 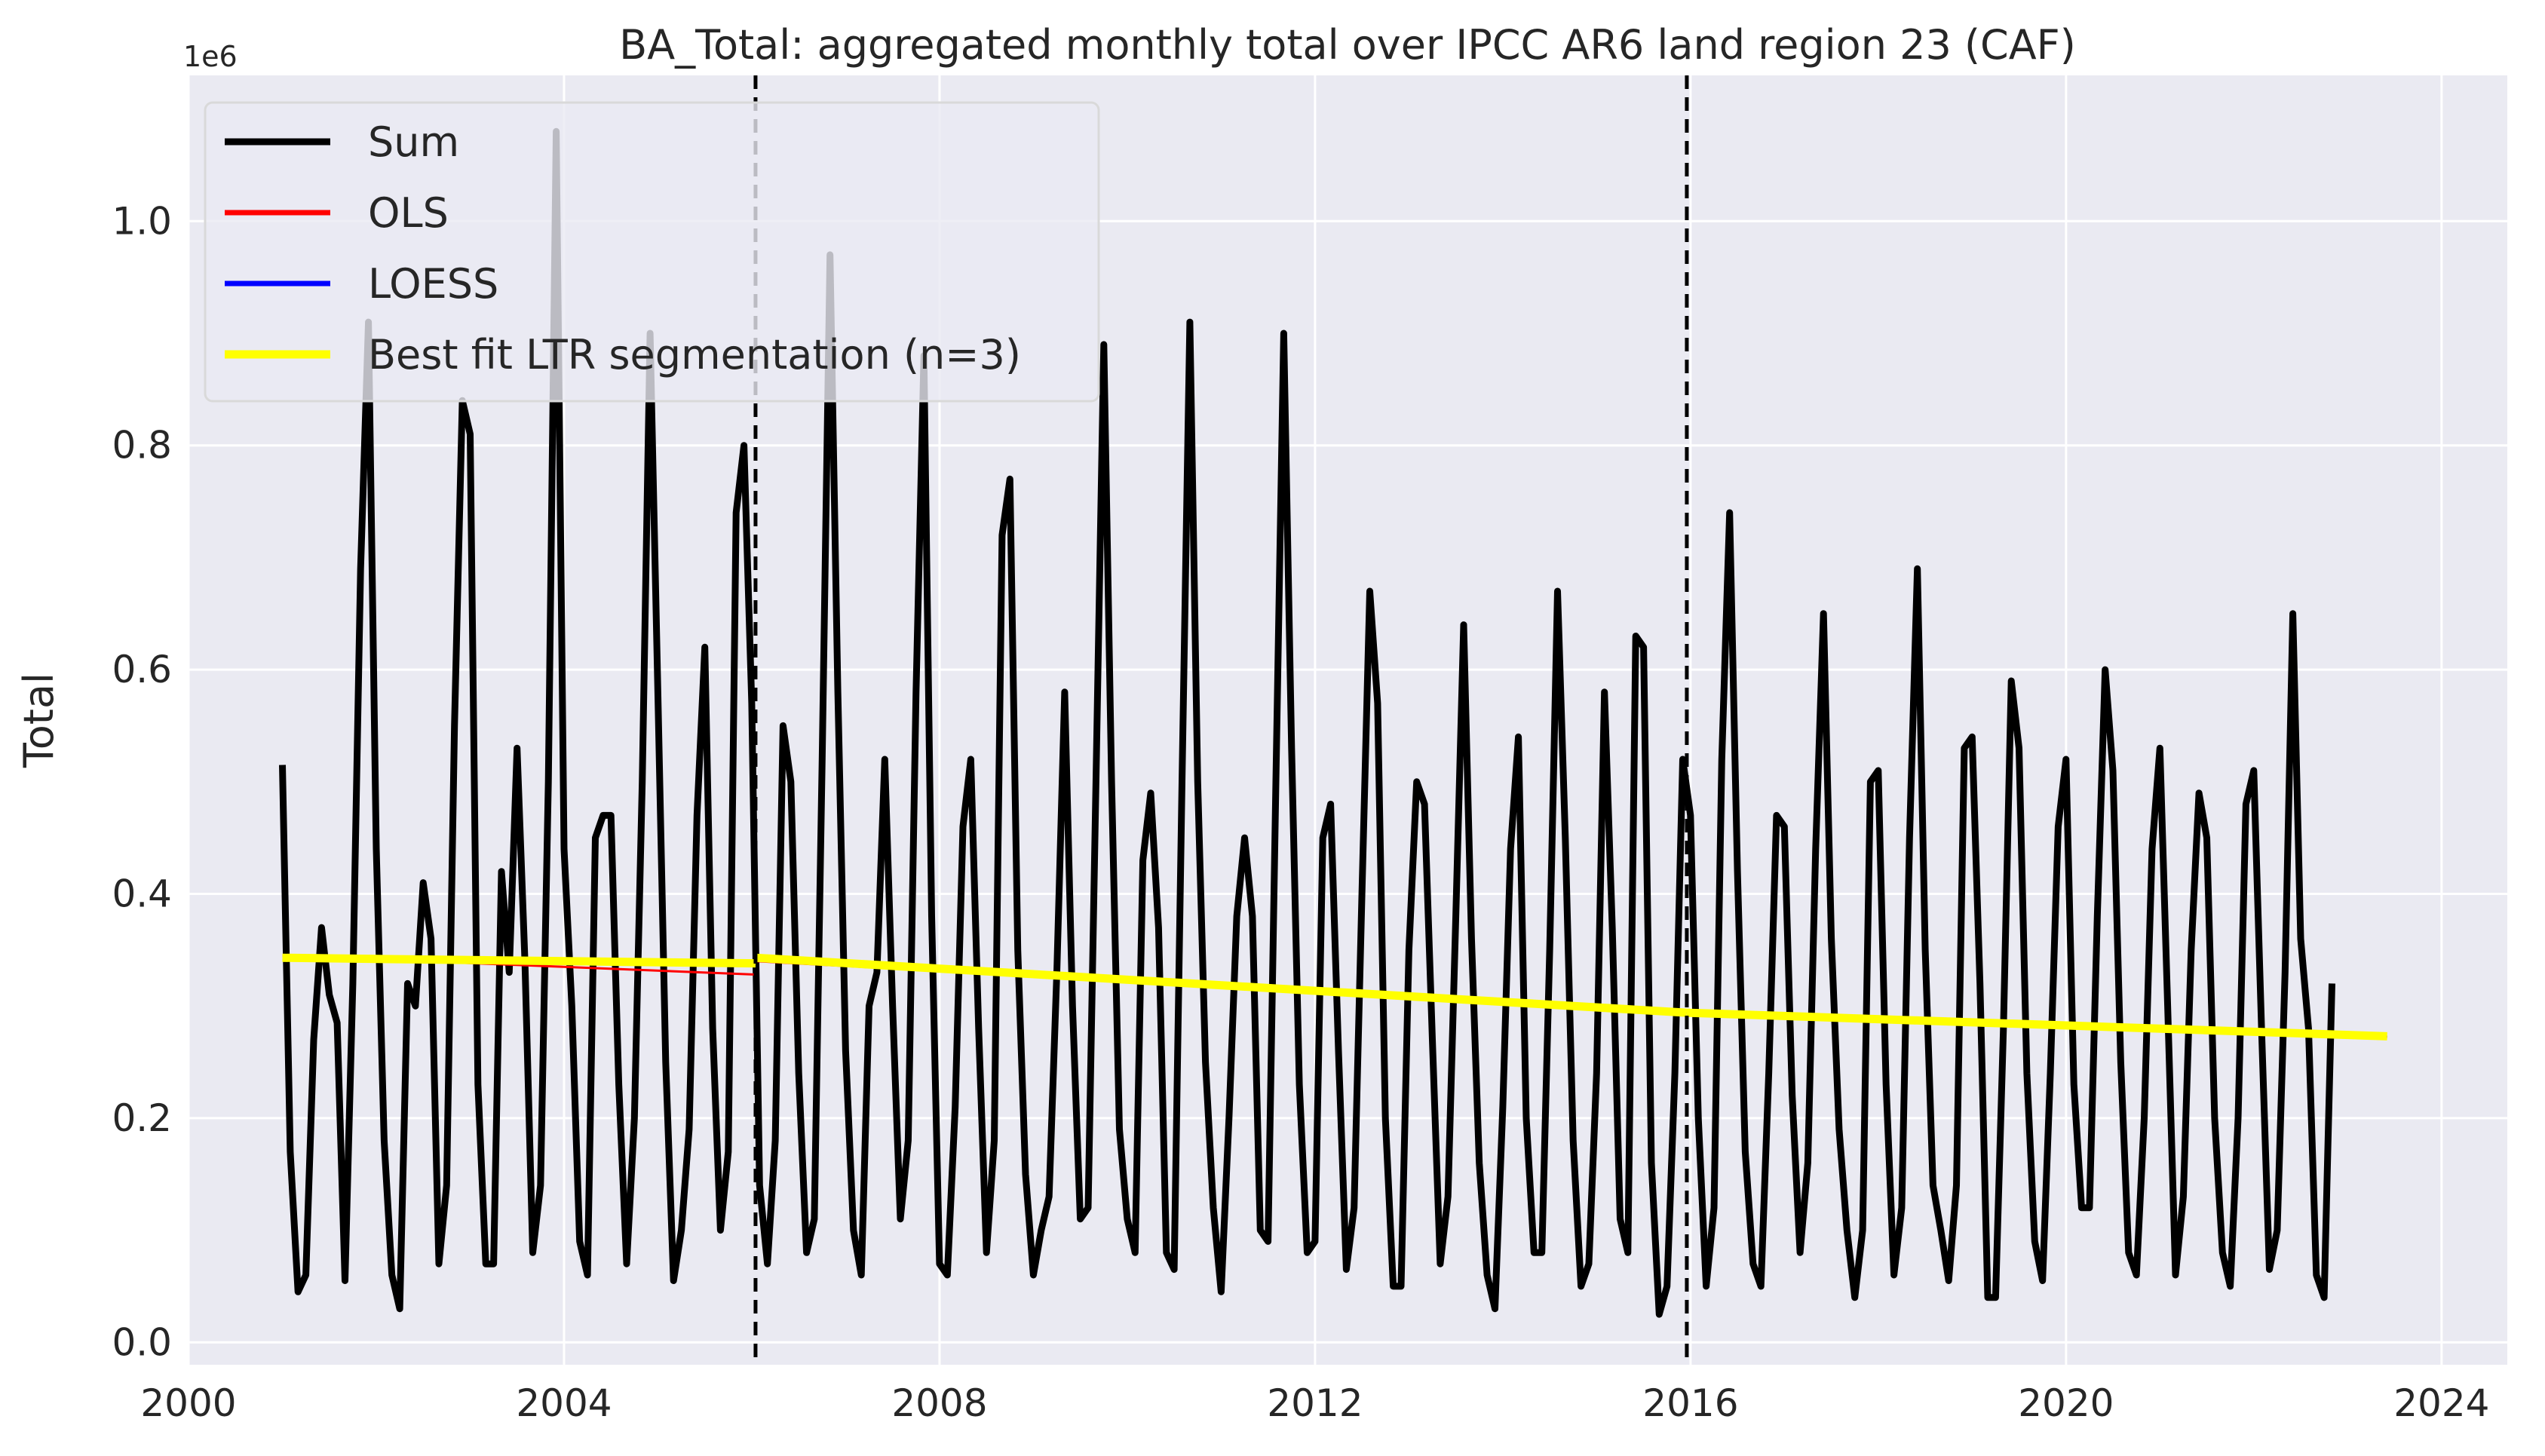 I want to click on x-tick-label: 2020, so click(x=2066, y=1403).